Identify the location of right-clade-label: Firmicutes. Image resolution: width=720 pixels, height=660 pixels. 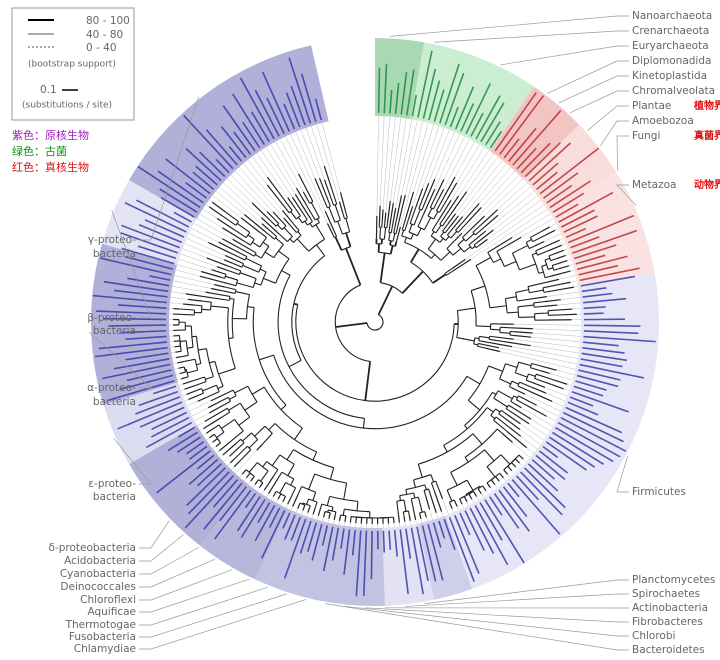
(659, 492).